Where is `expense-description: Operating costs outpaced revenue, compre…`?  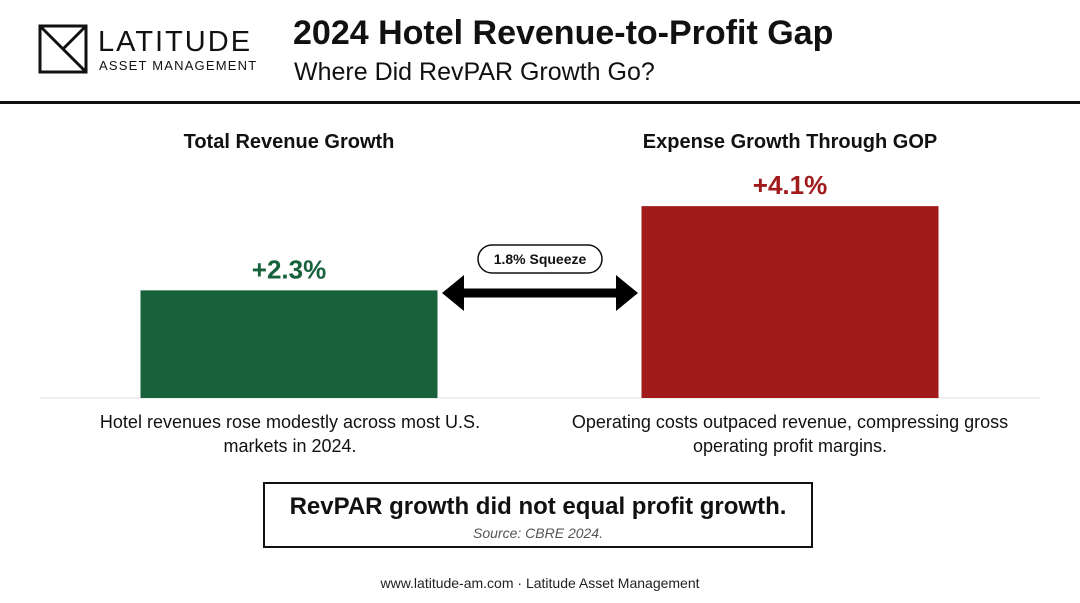
expense-description: Operating costs outpaced revenue, compre… is located at coordinates (790, 434).